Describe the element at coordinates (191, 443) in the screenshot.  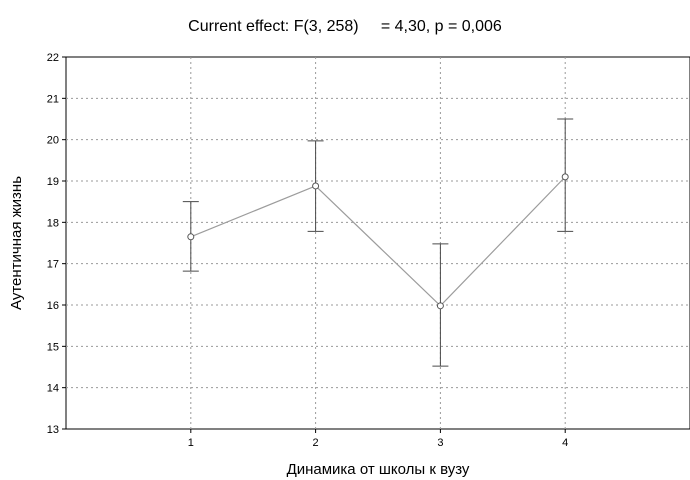
I see `x-tick-label-1: 1` at that location.